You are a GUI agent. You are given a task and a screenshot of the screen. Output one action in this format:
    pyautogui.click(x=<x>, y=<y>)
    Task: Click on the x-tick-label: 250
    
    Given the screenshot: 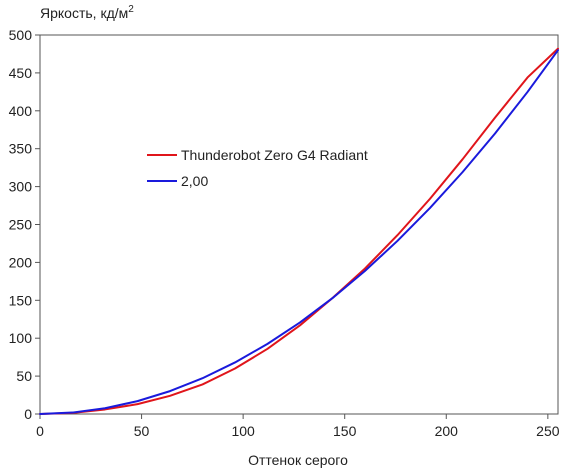 What is the action you would take?
    pyautogui.click(x=548, y=431)
    